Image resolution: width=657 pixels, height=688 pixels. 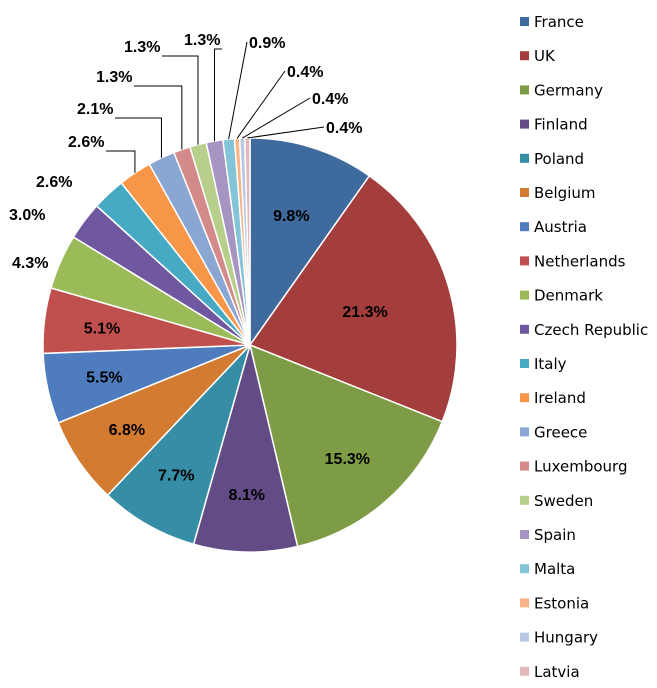 I want to click on pie-slice-germany, so click(x=346, y=445).